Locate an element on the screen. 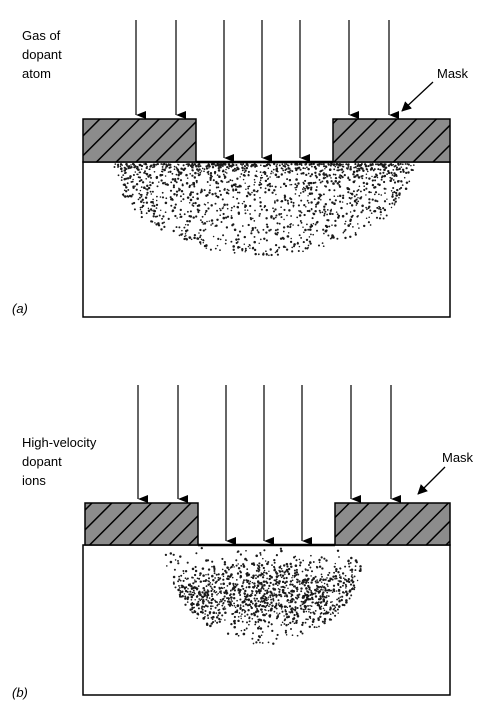 This screenshot has height=709, width=504. panel-a-tag: (a) is located at coordinates (20, 308).